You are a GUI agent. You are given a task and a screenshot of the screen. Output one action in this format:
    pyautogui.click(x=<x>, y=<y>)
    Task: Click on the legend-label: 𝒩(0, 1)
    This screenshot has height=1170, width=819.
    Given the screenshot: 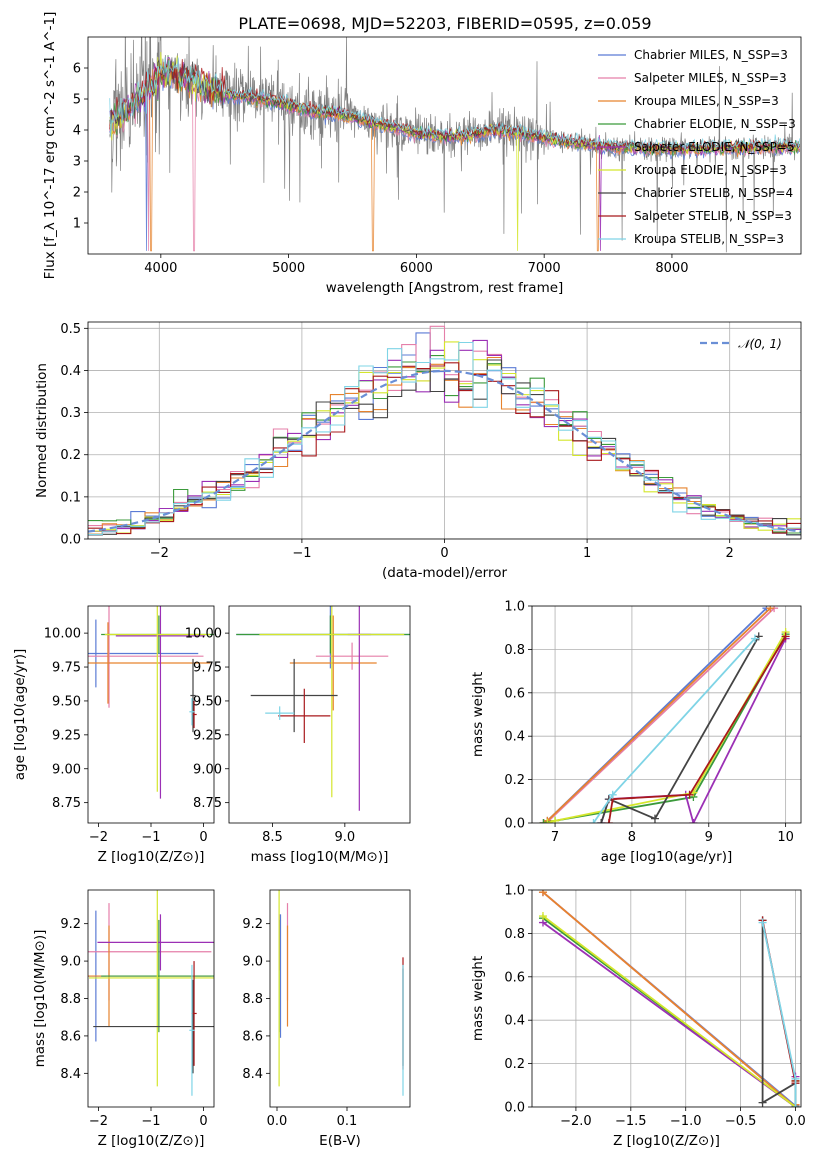 What is the action you would take?
    pyautogui.click(x=760, y=344)
    